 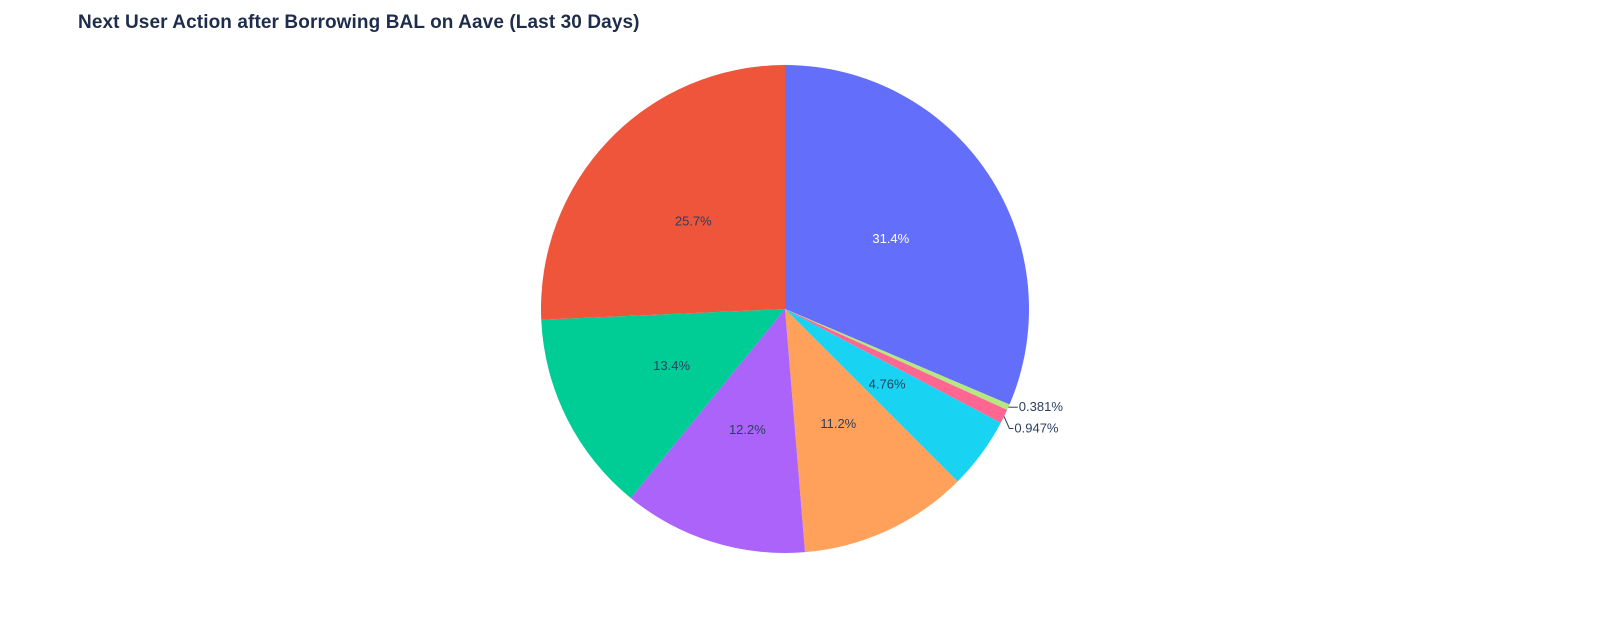 I want to click on slice-label-0: 31.4%, so click(x=890, y=238).